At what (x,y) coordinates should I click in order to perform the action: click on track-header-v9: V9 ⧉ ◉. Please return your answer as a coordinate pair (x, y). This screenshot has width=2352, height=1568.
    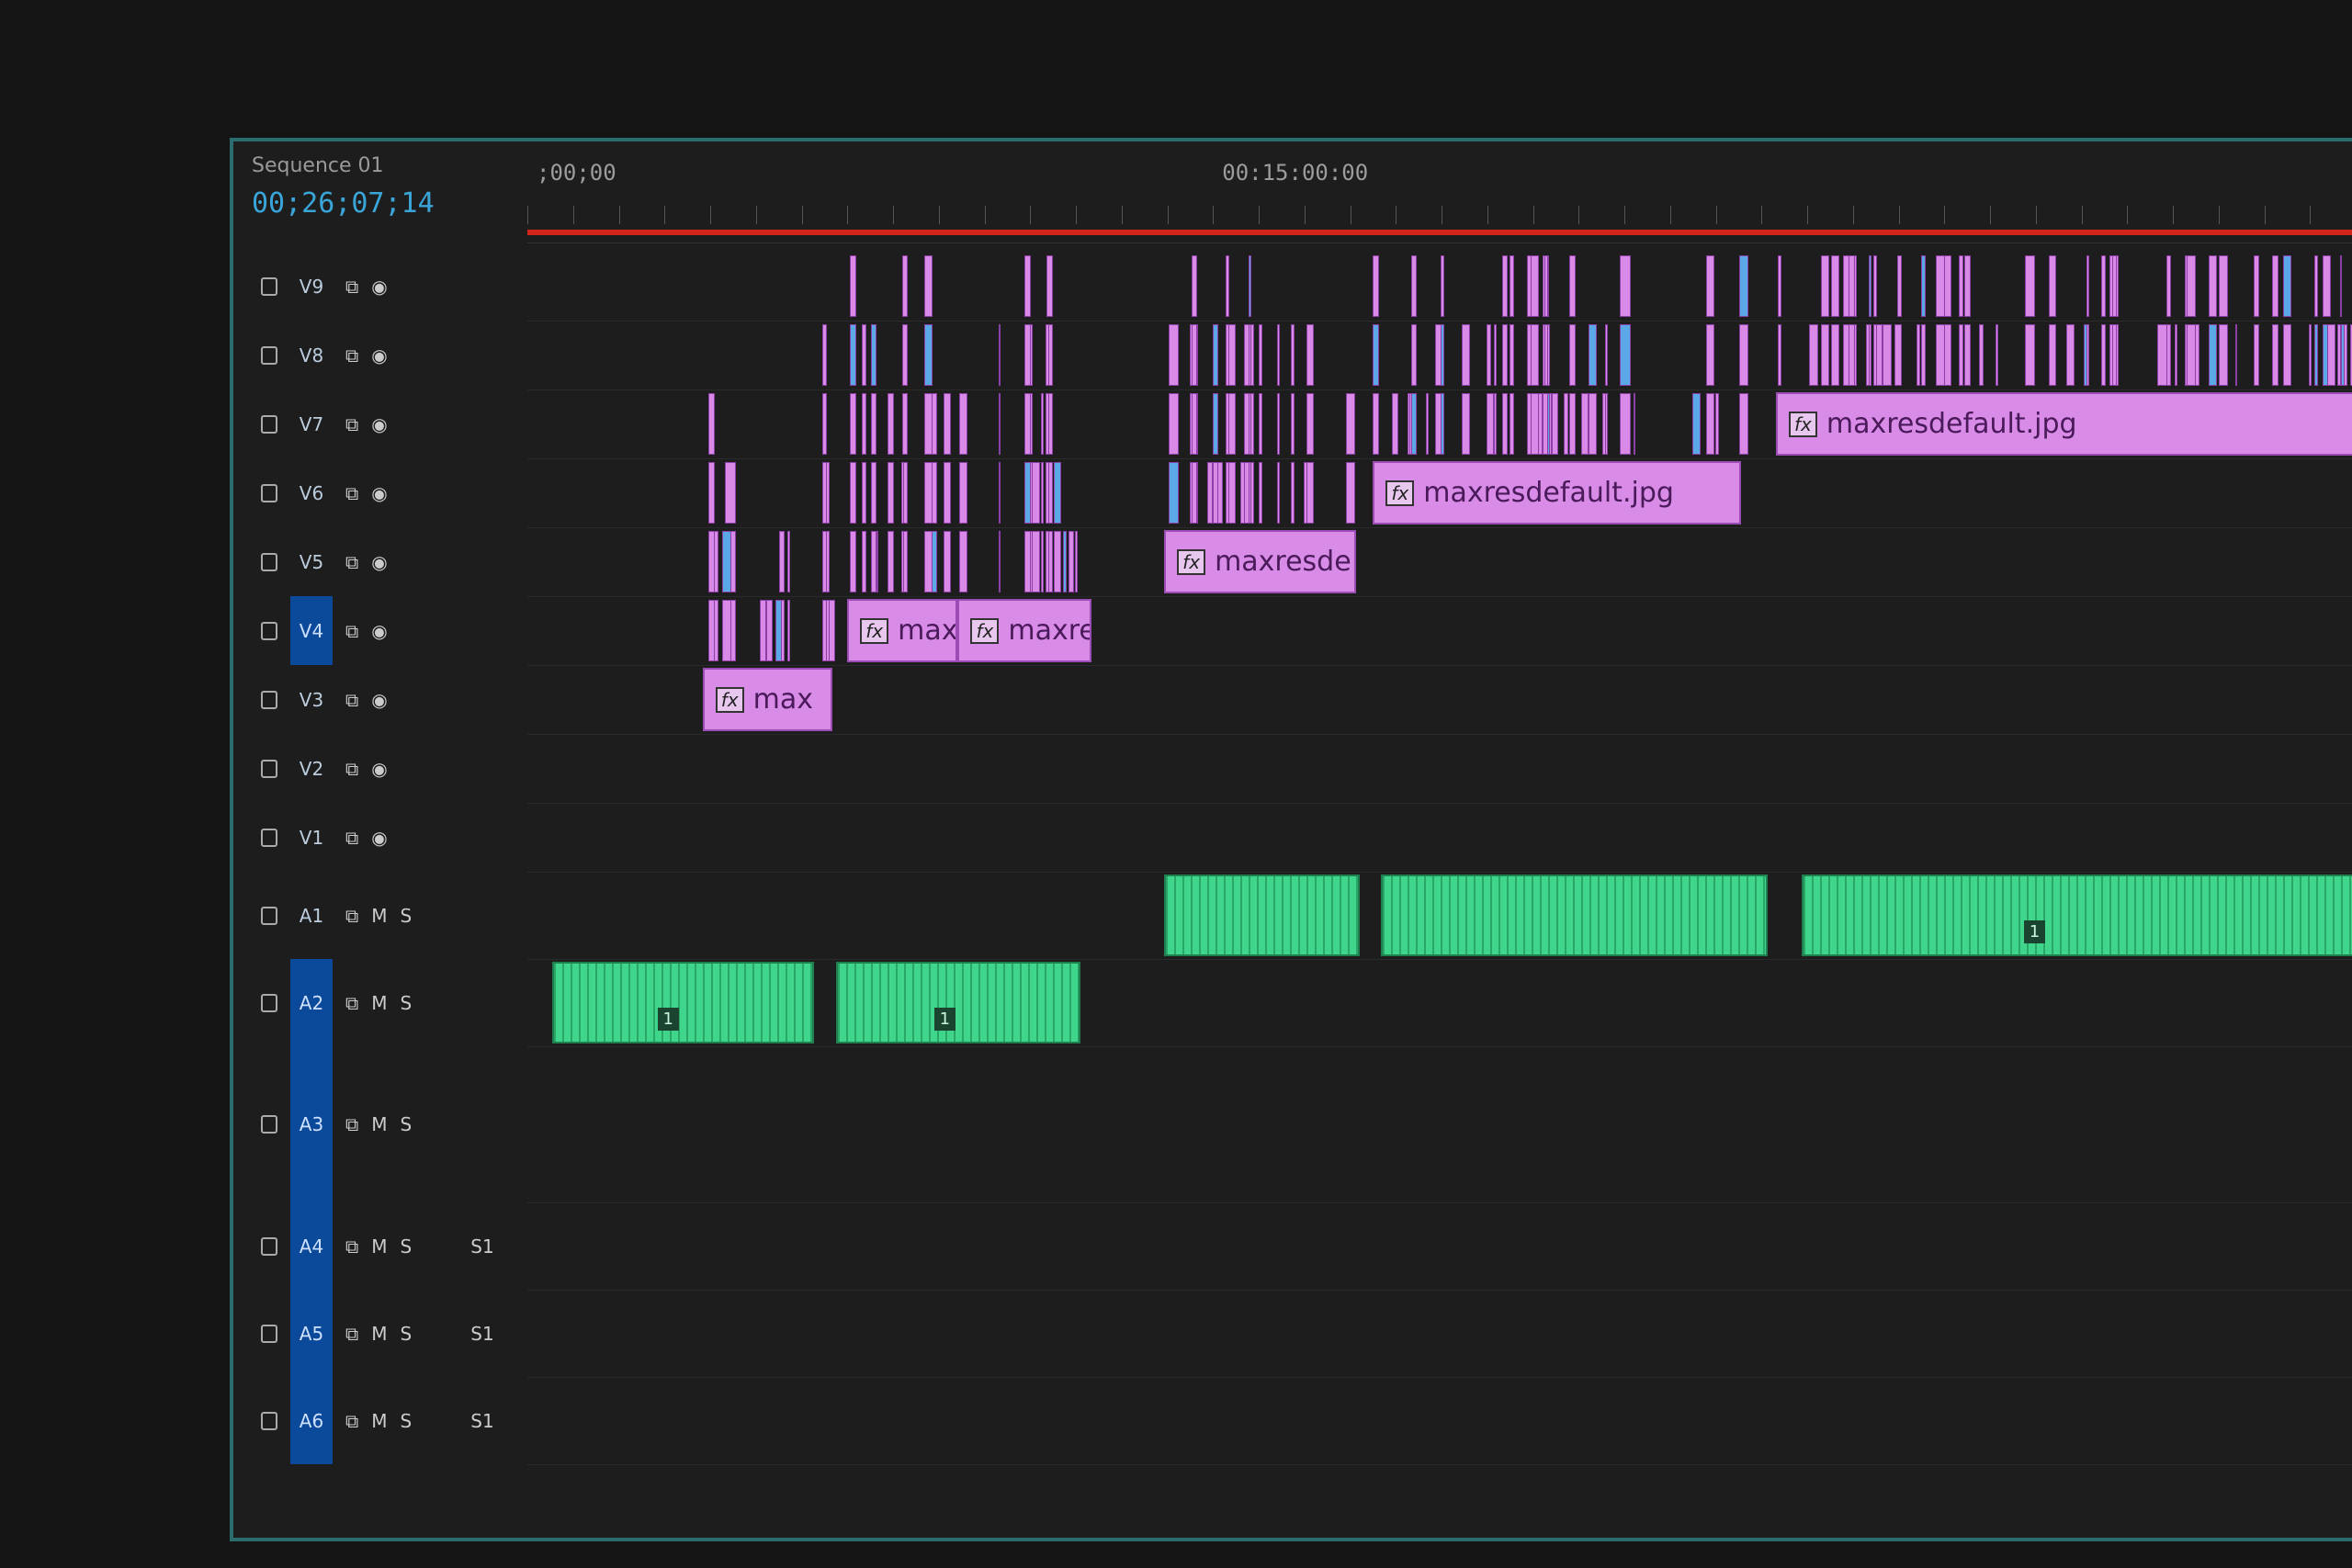
    Looking at the image, I should click on (380, 286).